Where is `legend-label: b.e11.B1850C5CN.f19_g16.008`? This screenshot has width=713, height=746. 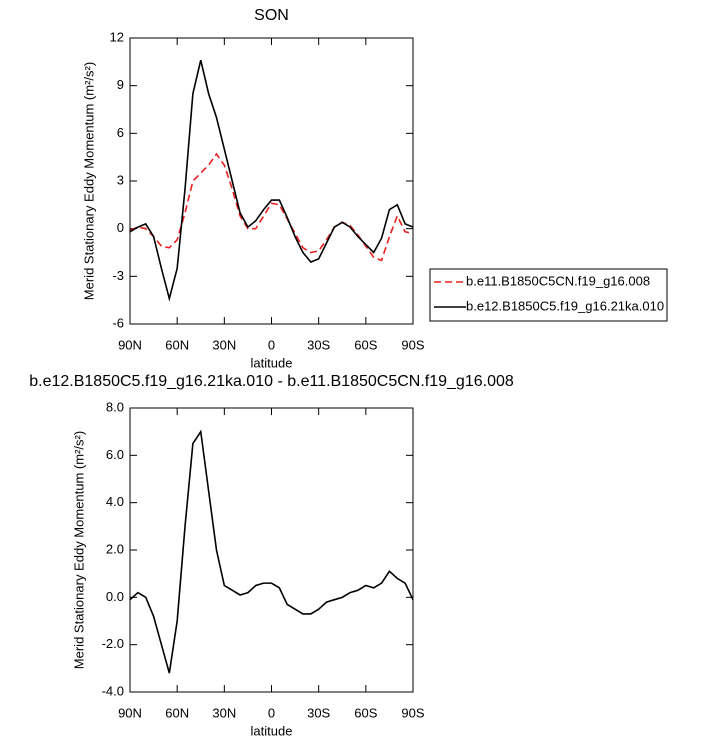
legend-label: b.e11.B1850C5CN.f19_g16.008 is located at coordinates (558, 280).